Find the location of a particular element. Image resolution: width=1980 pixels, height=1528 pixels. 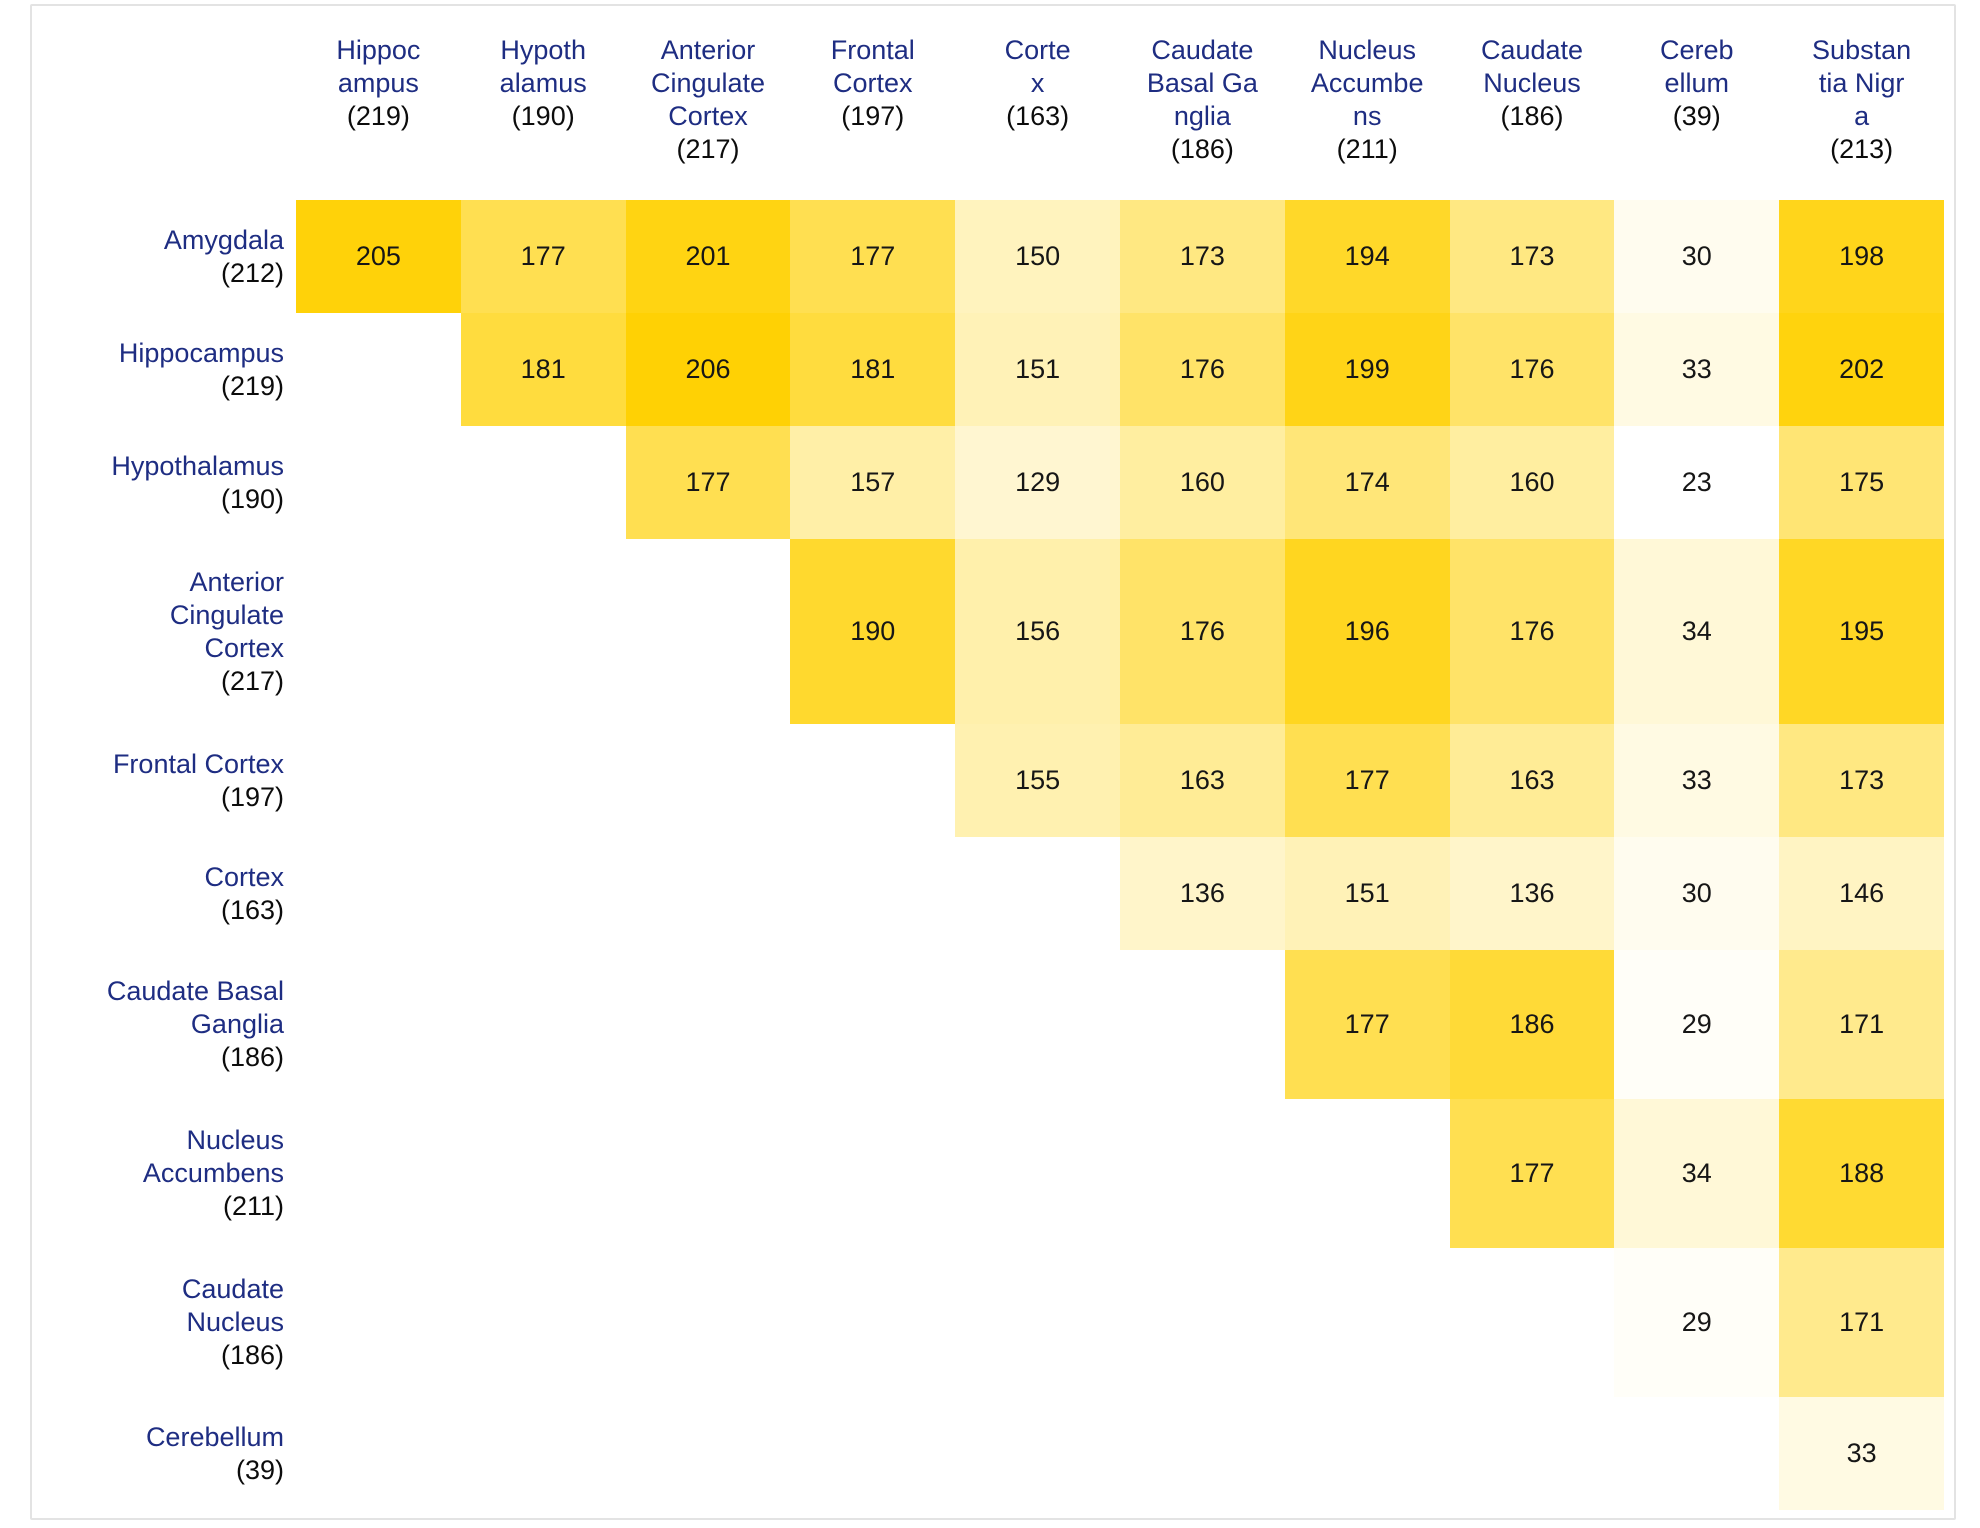

column-header-name: Nucleus is located at coordinates (1532, 83).